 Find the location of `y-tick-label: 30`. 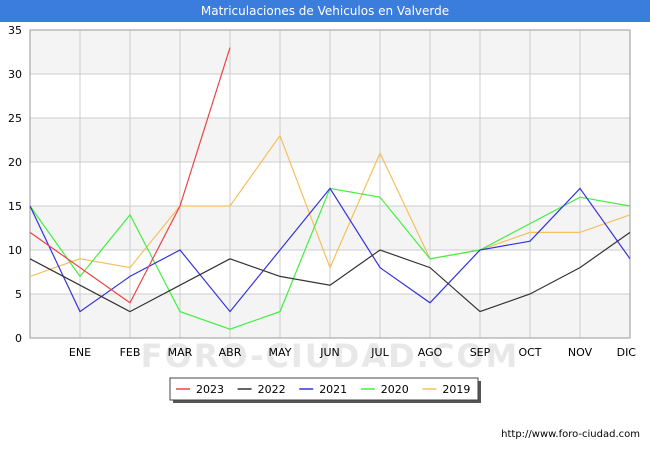

y-tick-label: 30 is located at coordinates (15, 74).